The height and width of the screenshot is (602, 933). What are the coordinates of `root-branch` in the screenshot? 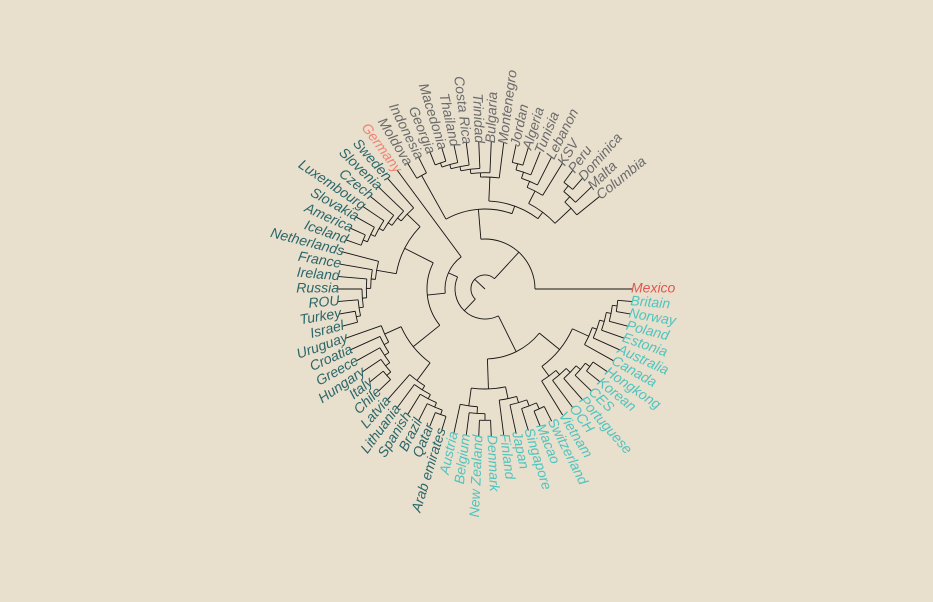 It's located at (480, 284).